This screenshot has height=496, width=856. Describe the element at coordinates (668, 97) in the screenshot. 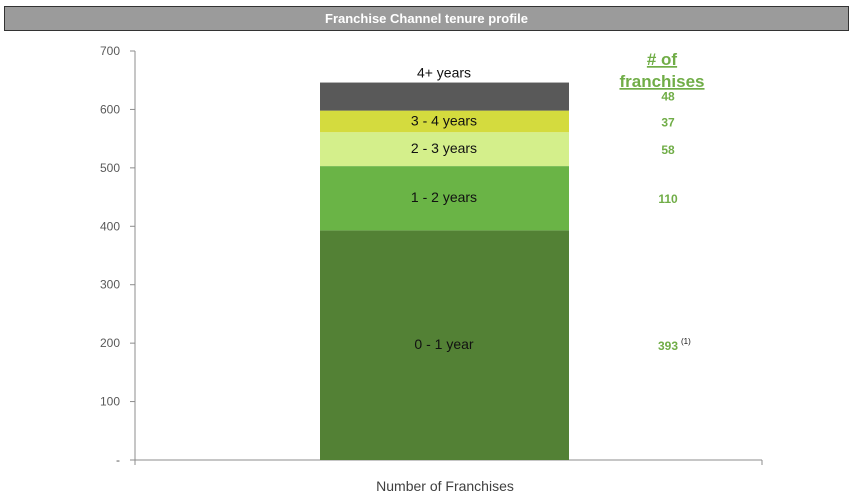

I see `count-label: 48` at that location.